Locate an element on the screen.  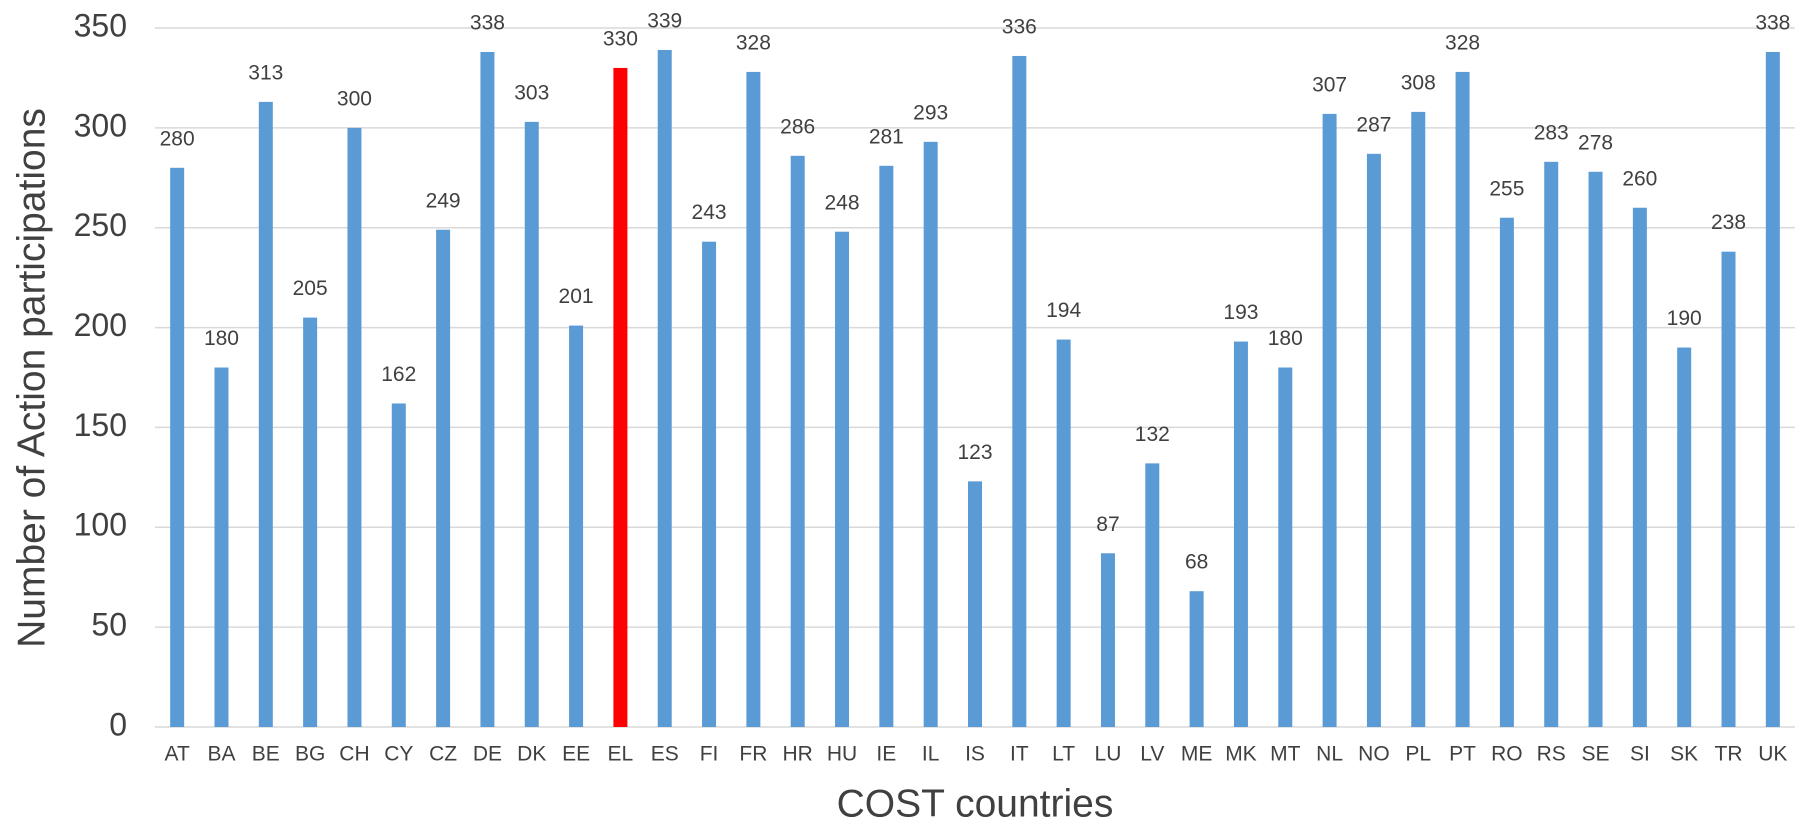
x-tick-label: HR is located at coordinates (798, 754).